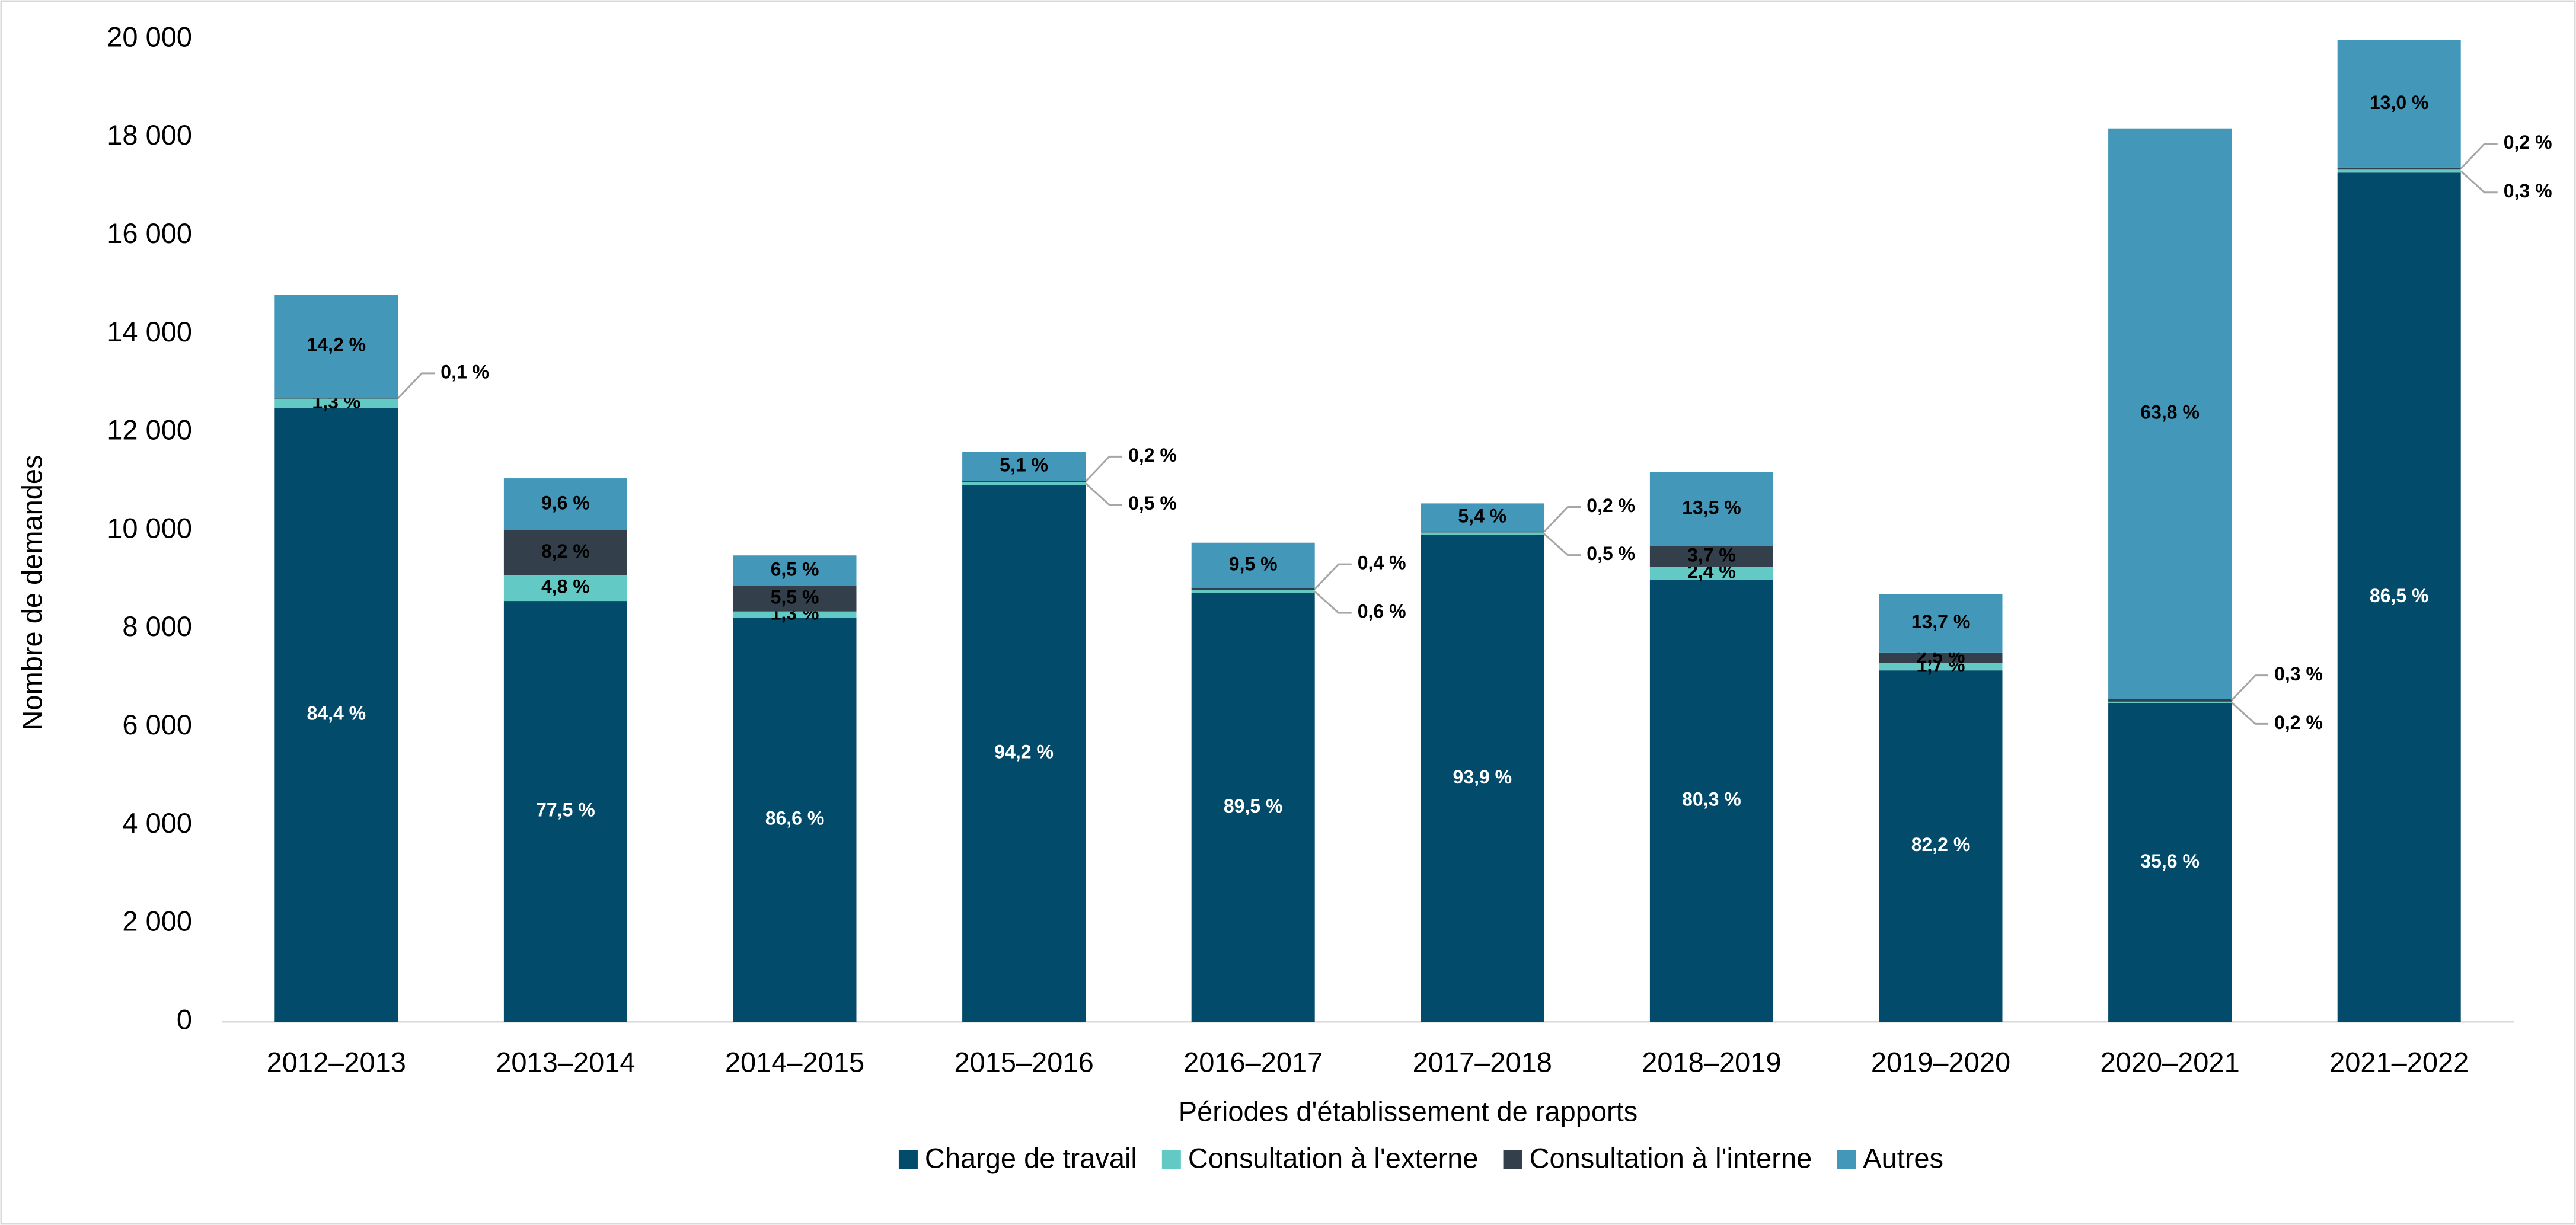  What do you see at coordinates (157, 626) in the screenshot?
I see `y-tick-label: 8 000` at bounding box center [157, 626].